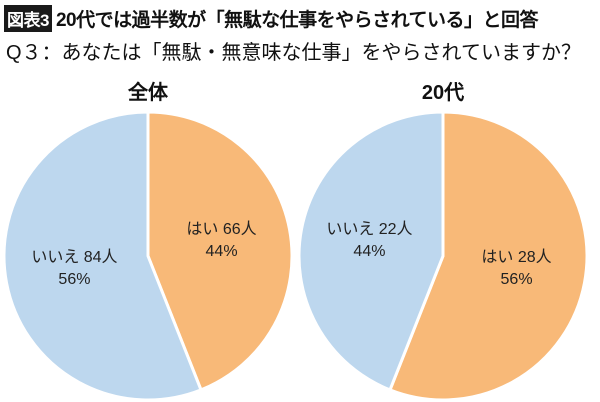  Describe the element at coordinates (443, 93) in the screenshot. I see `pie-title-20s: 20代` at that location.